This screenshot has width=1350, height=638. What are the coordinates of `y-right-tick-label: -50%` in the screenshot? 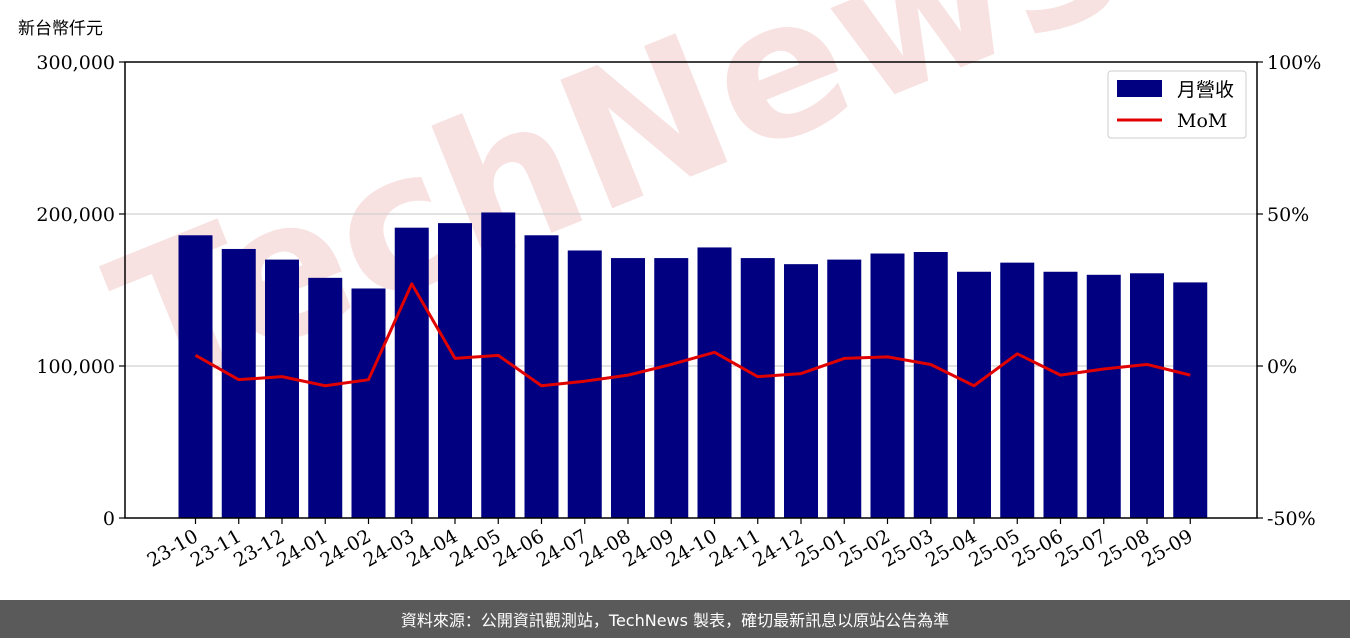 It's located at (1291, 519).